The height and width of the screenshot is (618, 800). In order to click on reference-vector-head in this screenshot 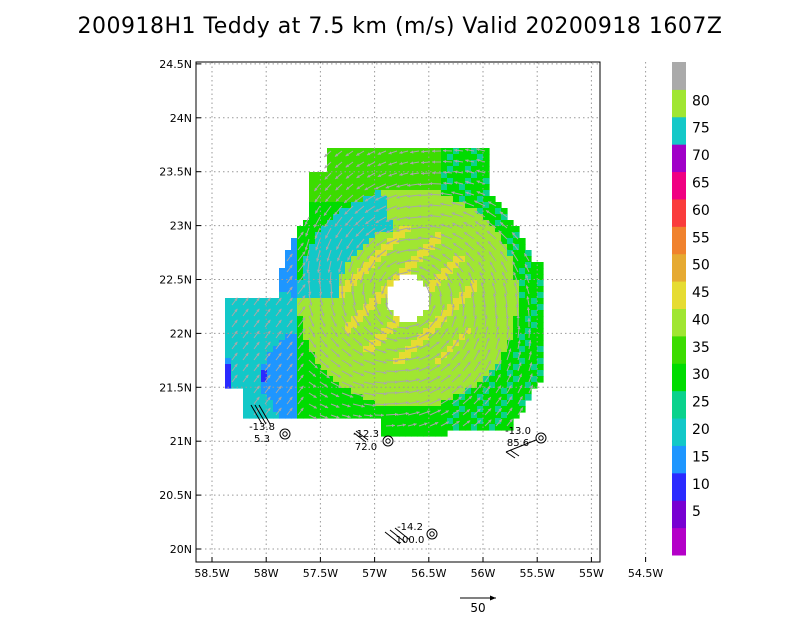, I will do `click(493, 598)`.